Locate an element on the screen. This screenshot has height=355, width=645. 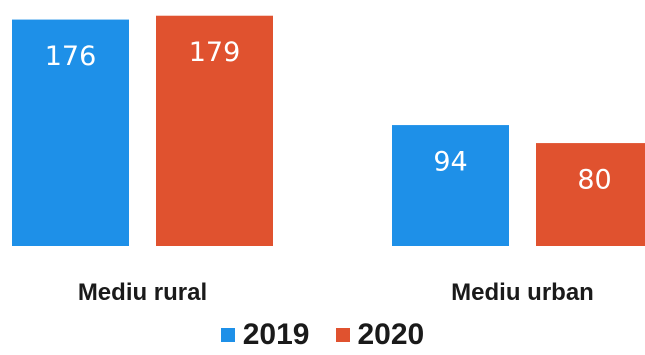
category-label-urban: Mediu urban is located at coordinates (522, 292).